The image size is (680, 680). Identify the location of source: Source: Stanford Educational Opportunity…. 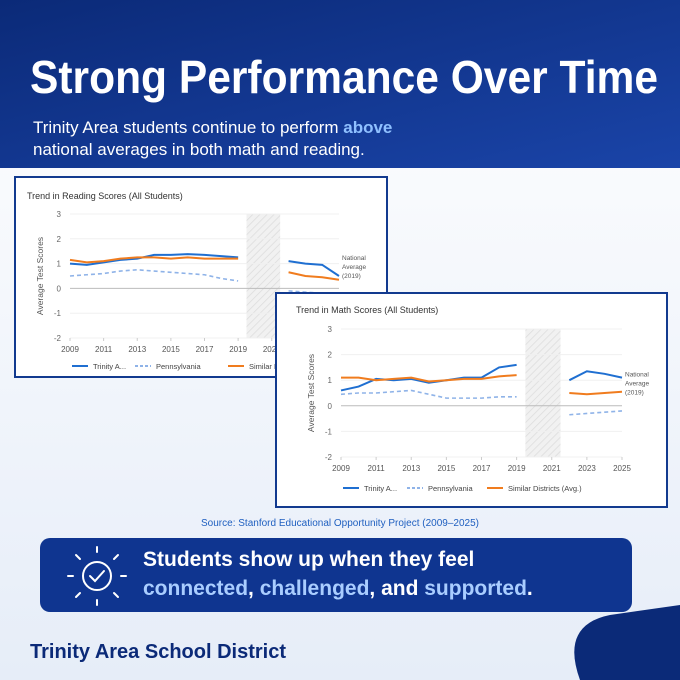
(340, 523).